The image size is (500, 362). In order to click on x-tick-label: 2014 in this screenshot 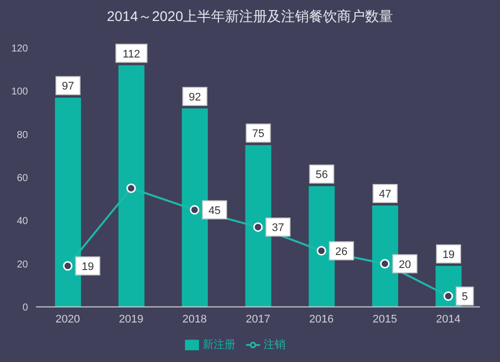, I will do `click(448, 320)`.